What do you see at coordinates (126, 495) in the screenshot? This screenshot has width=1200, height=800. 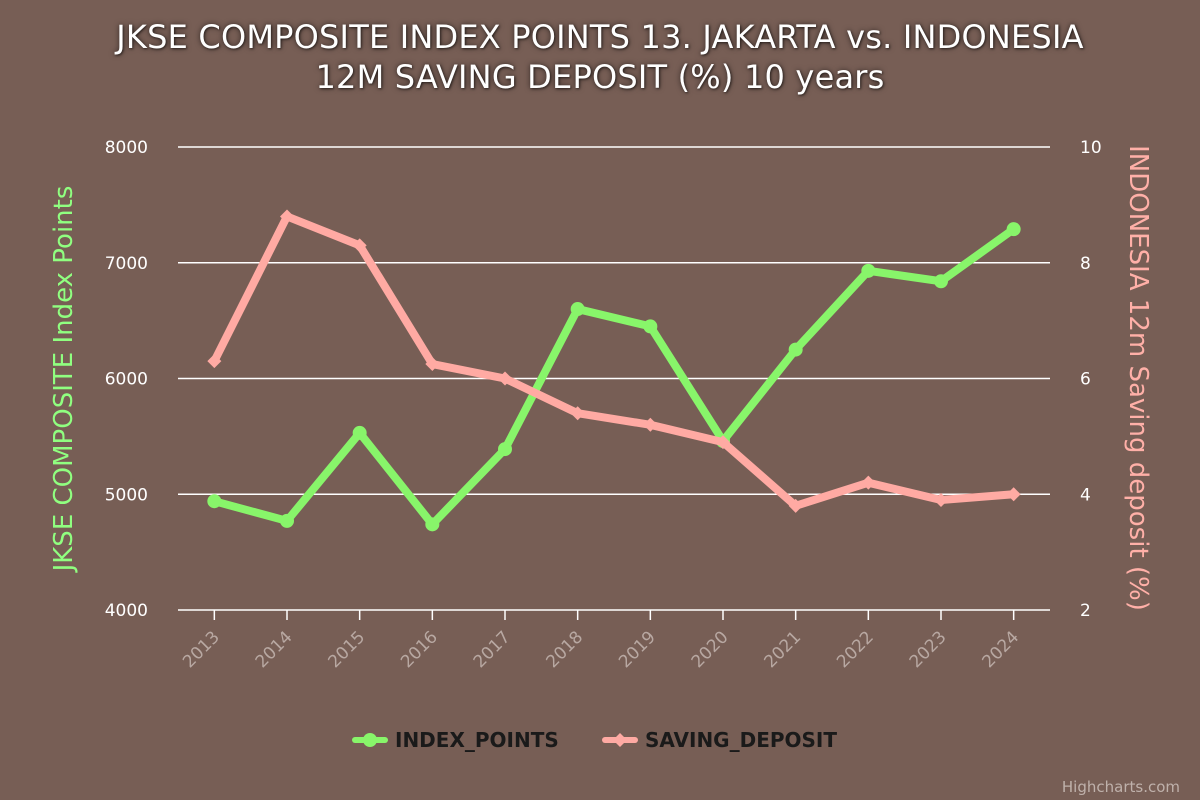 I see `y-left-tick-label: 5000` at bounding box center [126, 495].